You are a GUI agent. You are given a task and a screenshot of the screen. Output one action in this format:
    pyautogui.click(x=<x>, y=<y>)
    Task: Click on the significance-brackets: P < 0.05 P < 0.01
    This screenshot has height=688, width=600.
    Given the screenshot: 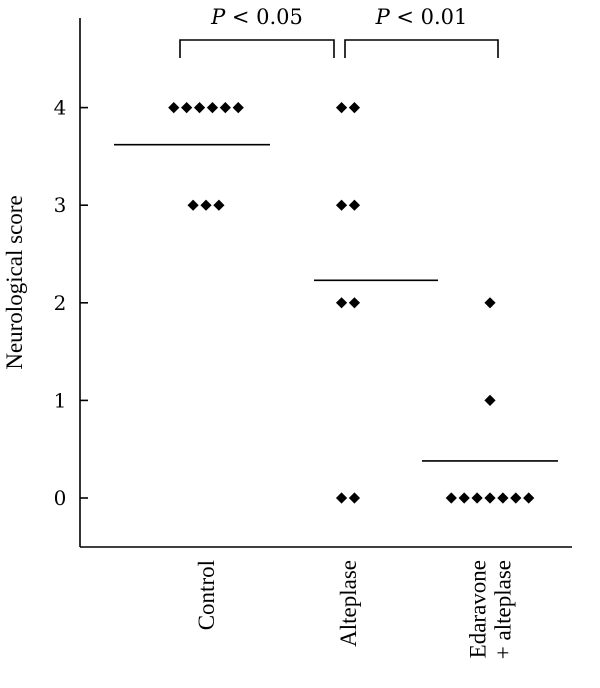 What is the action you would take?
    pyautogui.click(x=339, y=31)
    